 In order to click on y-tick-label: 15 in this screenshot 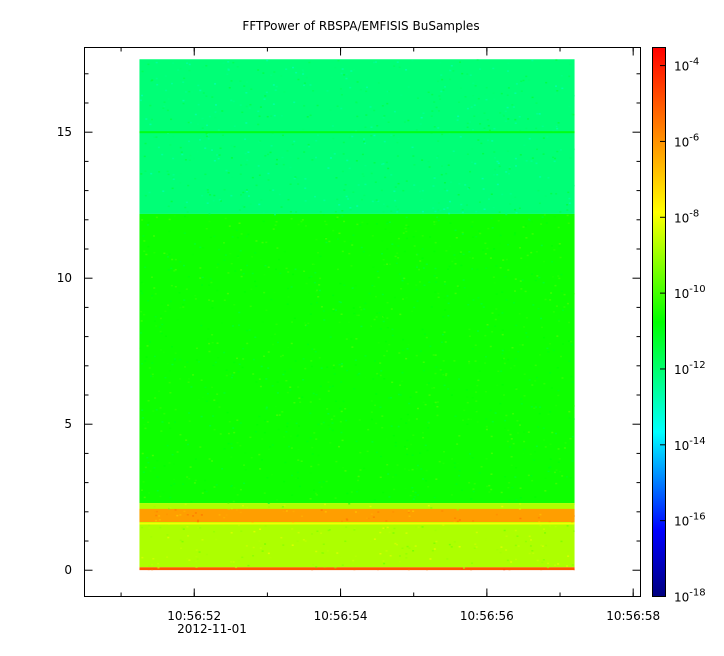, I will do `click(64, 132)`.